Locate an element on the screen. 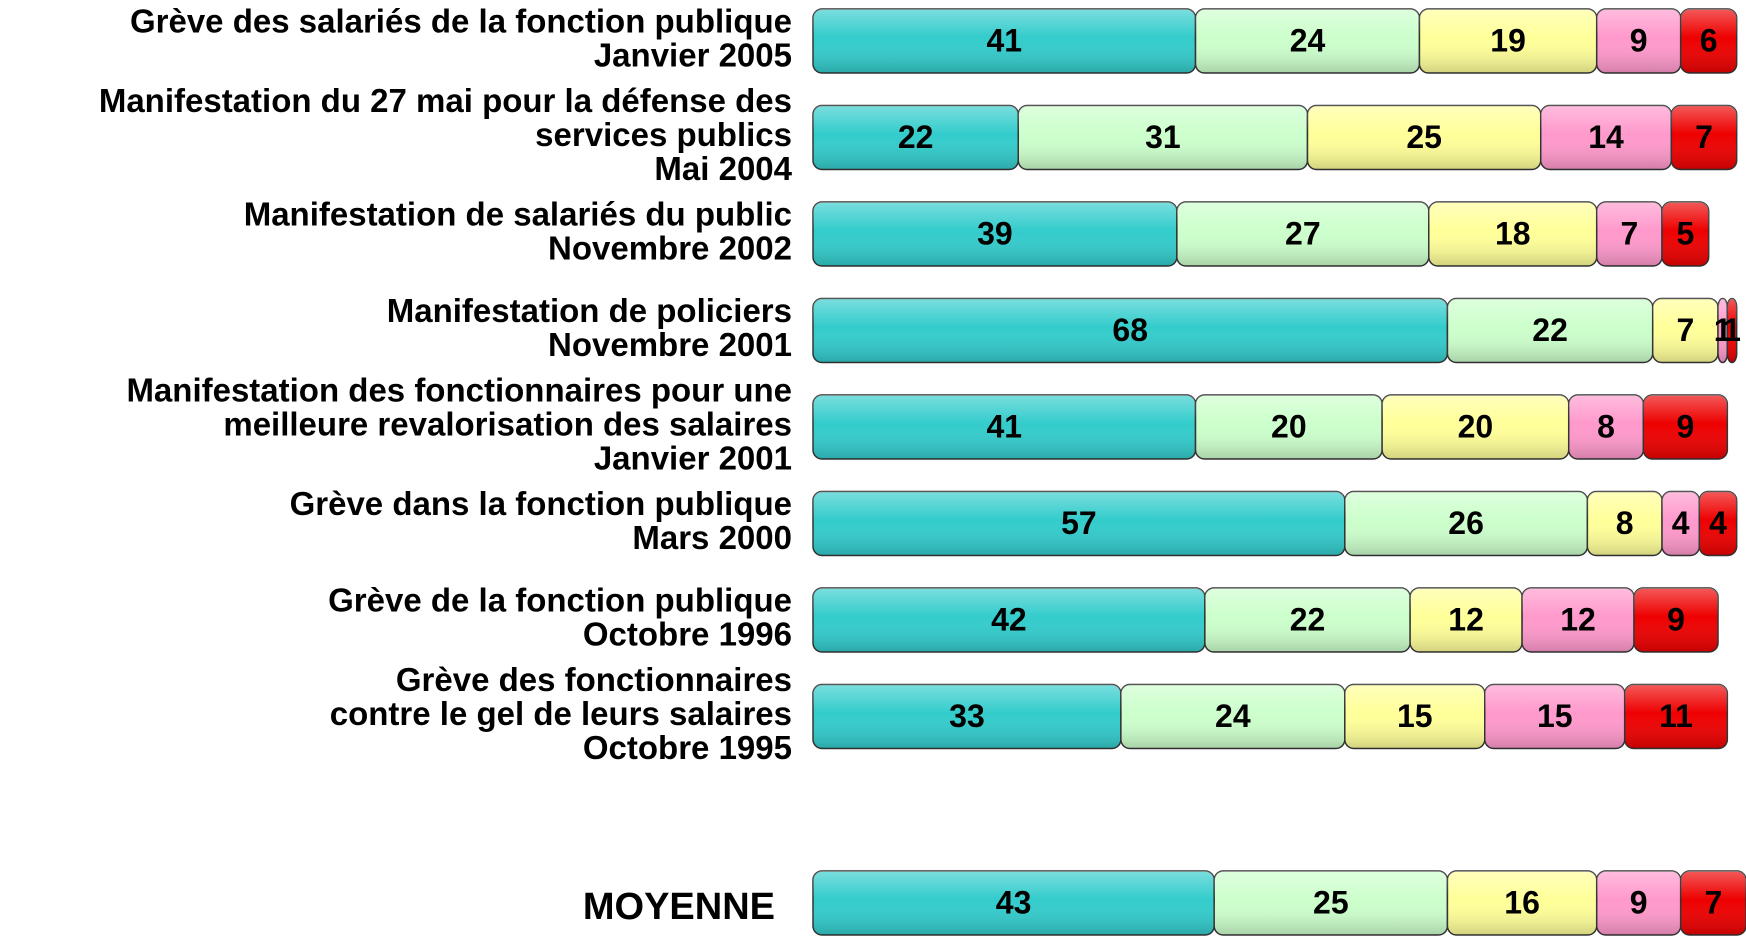 Image resolution: width=1746 pixels, height=940 pixels. value-label: 22 is located at coordinates (916, 137).